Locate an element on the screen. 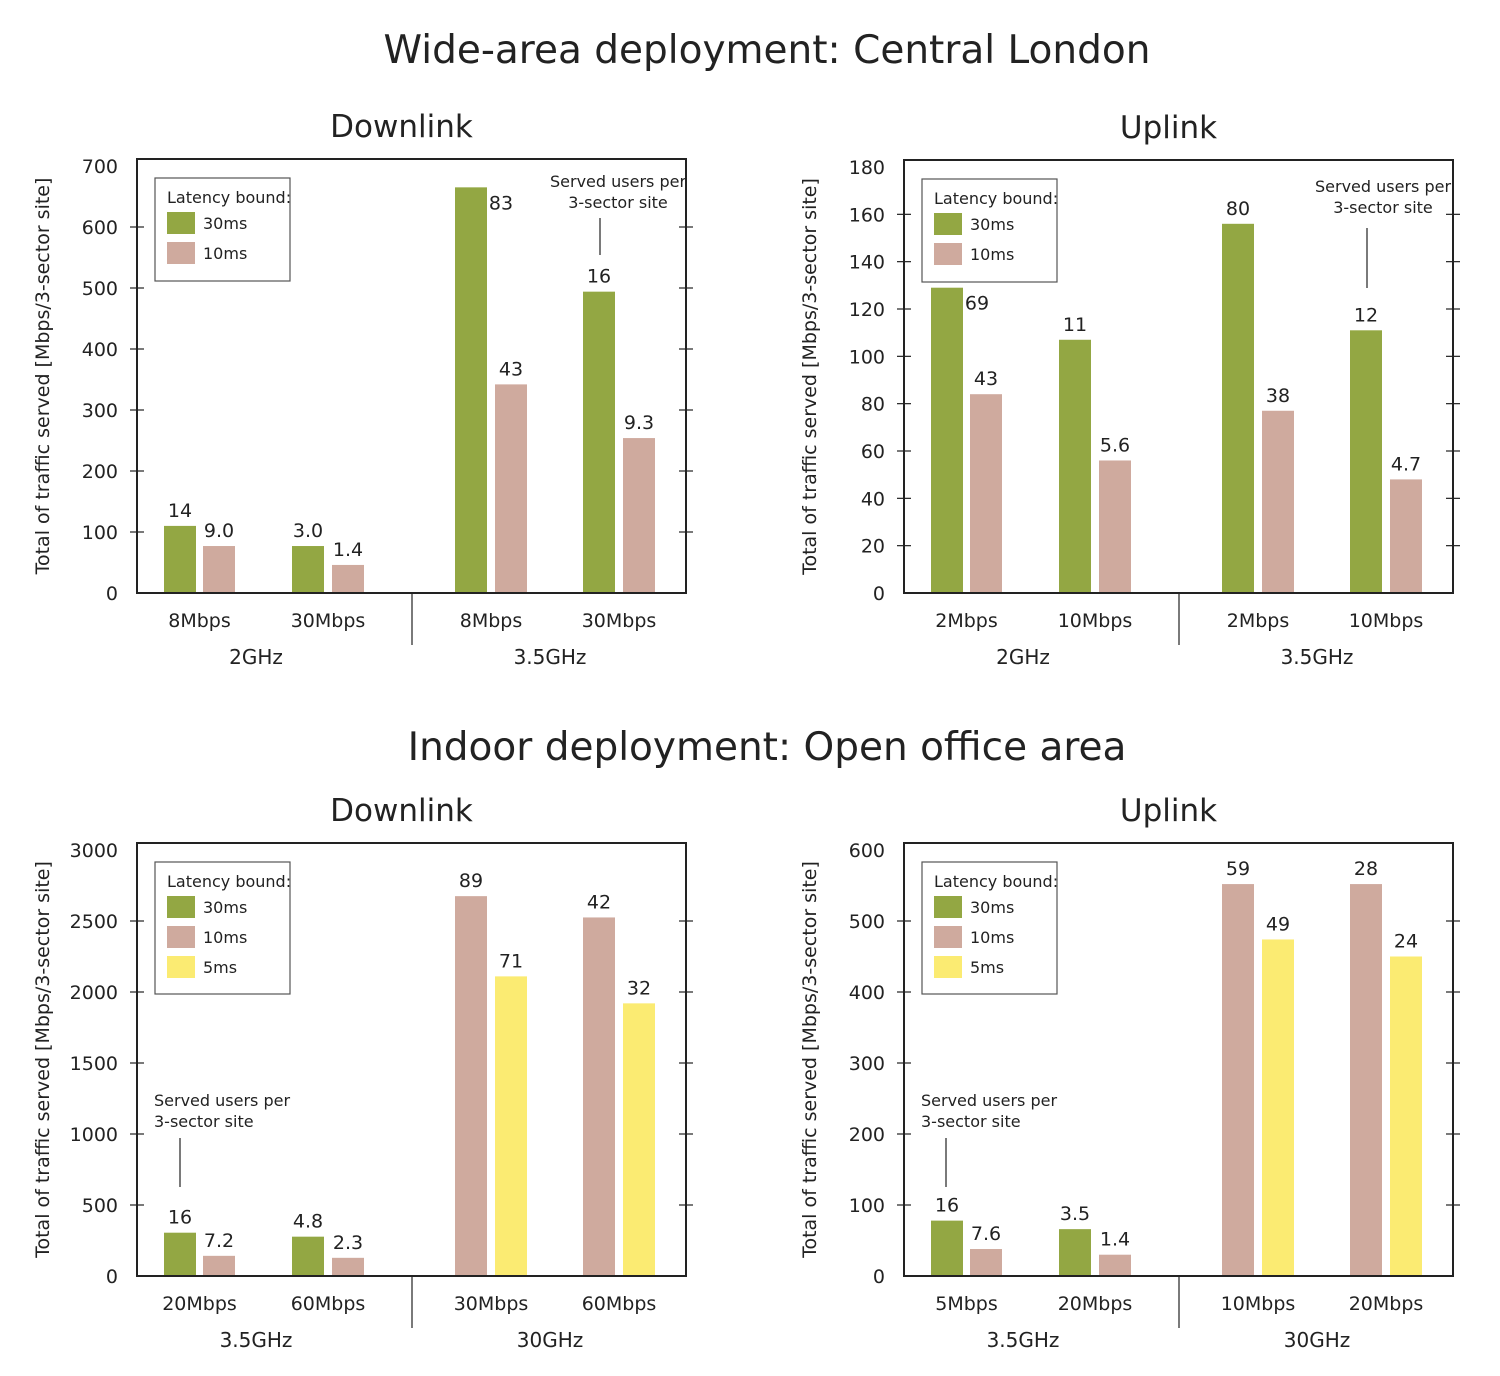  x-tick-label: 30Mbps is located at coordinates (619, 621).